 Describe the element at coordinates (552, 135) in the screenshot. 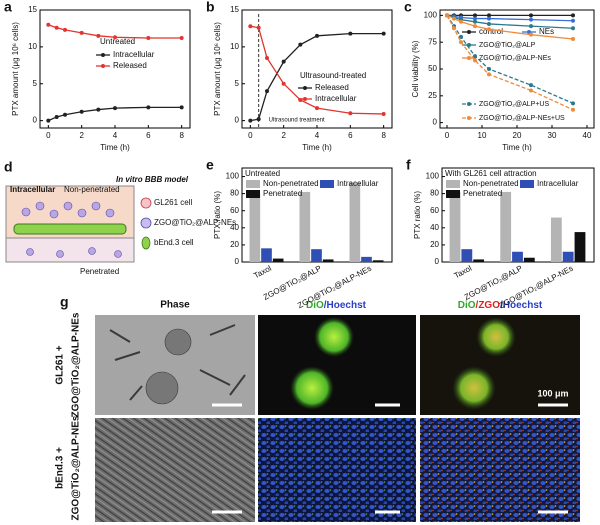

I see `x-tick-label: 30` at that location.